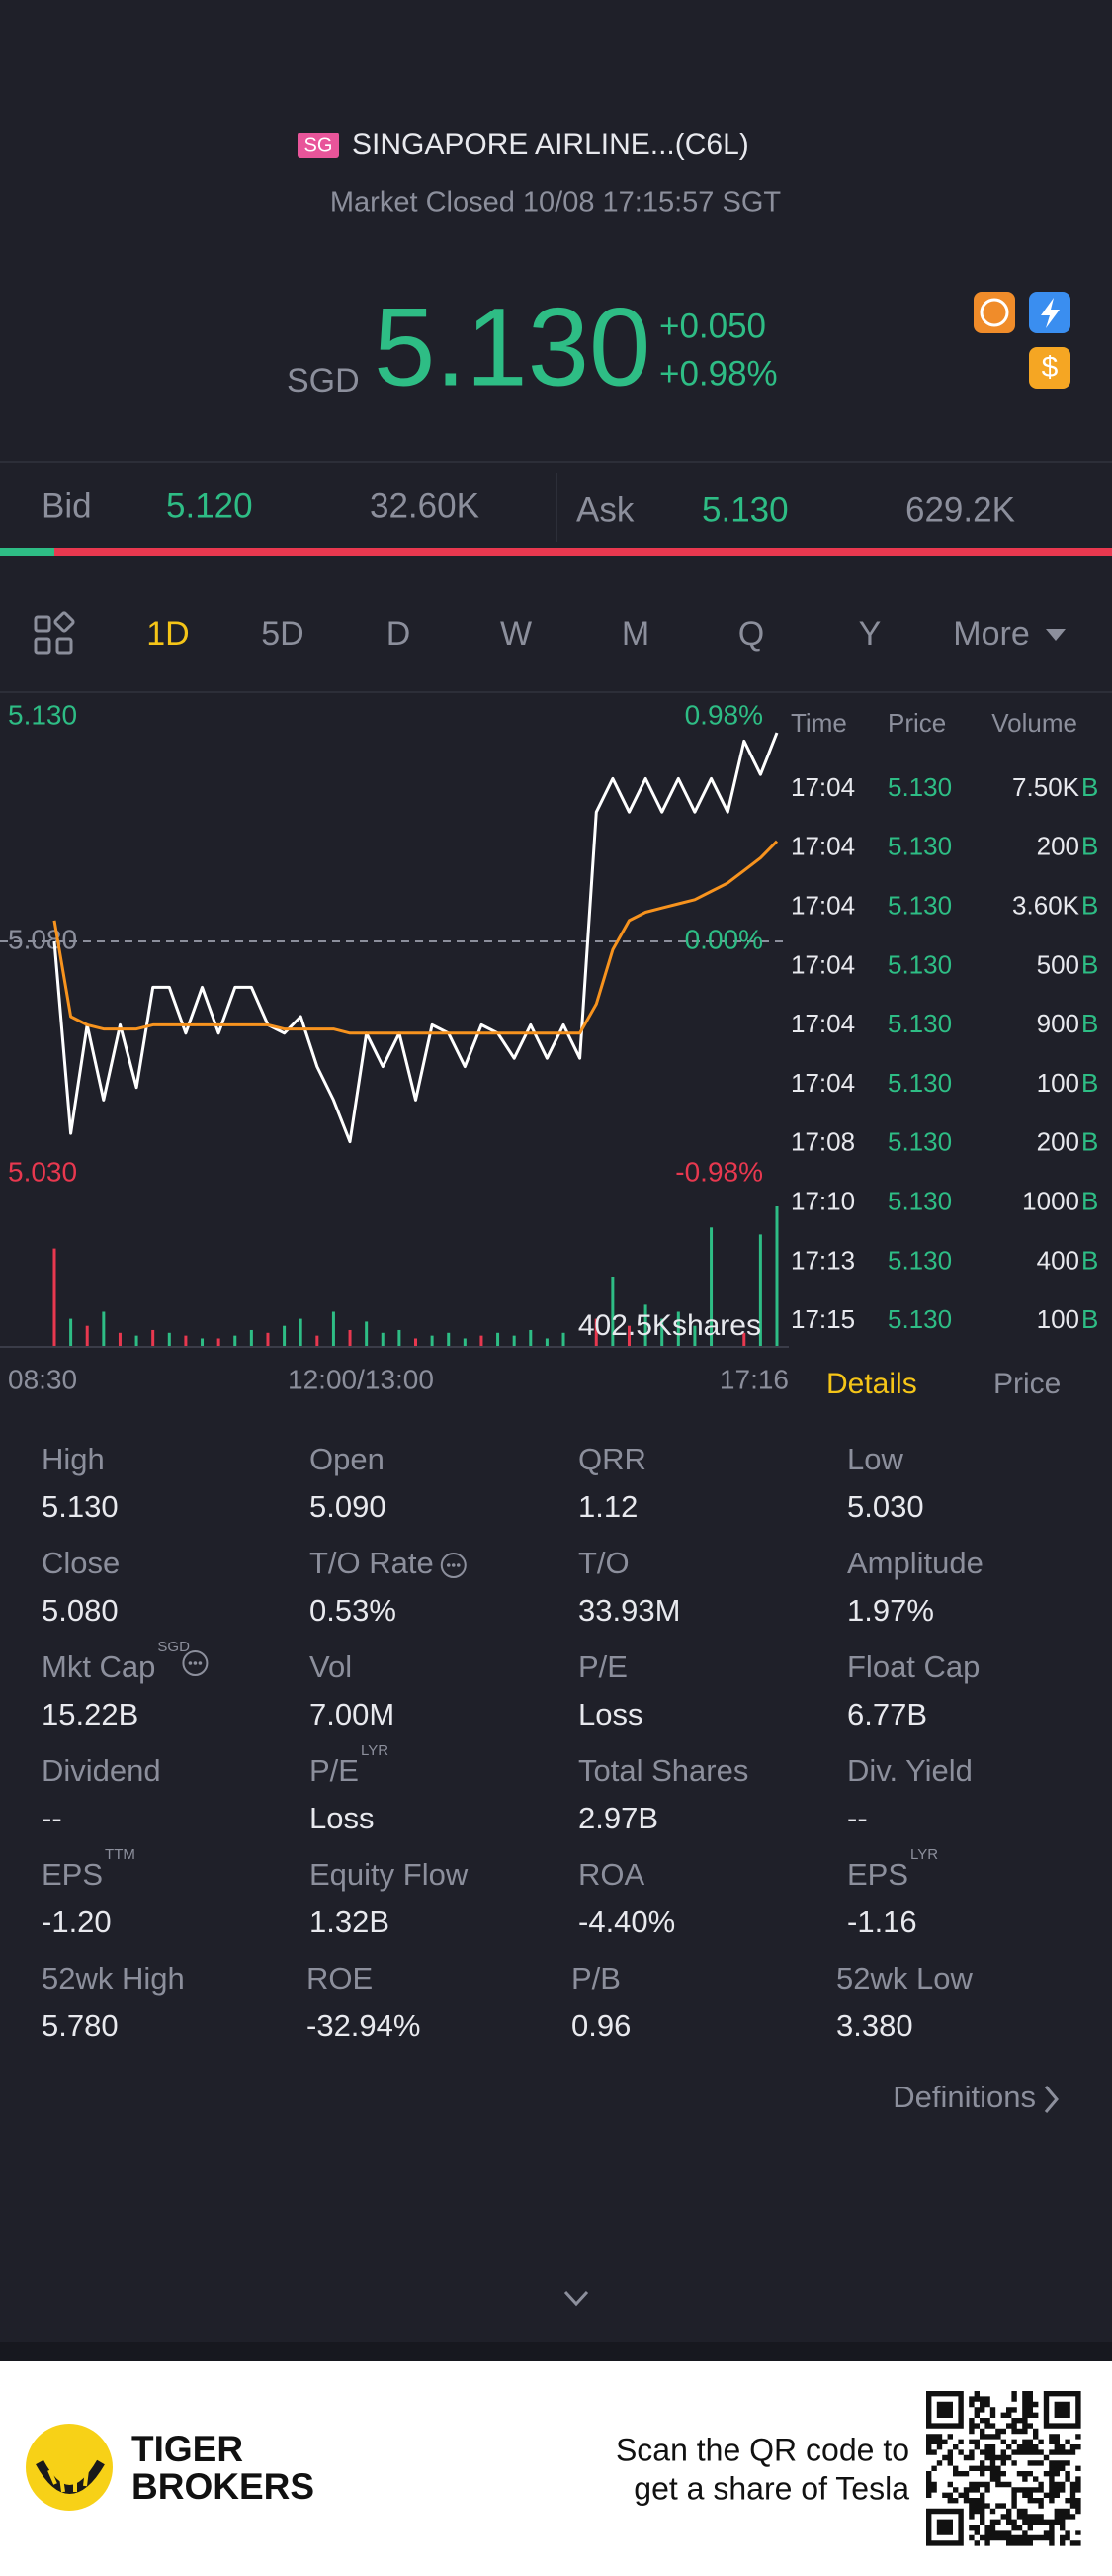 The image size is (1112, 2576). I want to click on detail-value: --, so click(52, 1818).